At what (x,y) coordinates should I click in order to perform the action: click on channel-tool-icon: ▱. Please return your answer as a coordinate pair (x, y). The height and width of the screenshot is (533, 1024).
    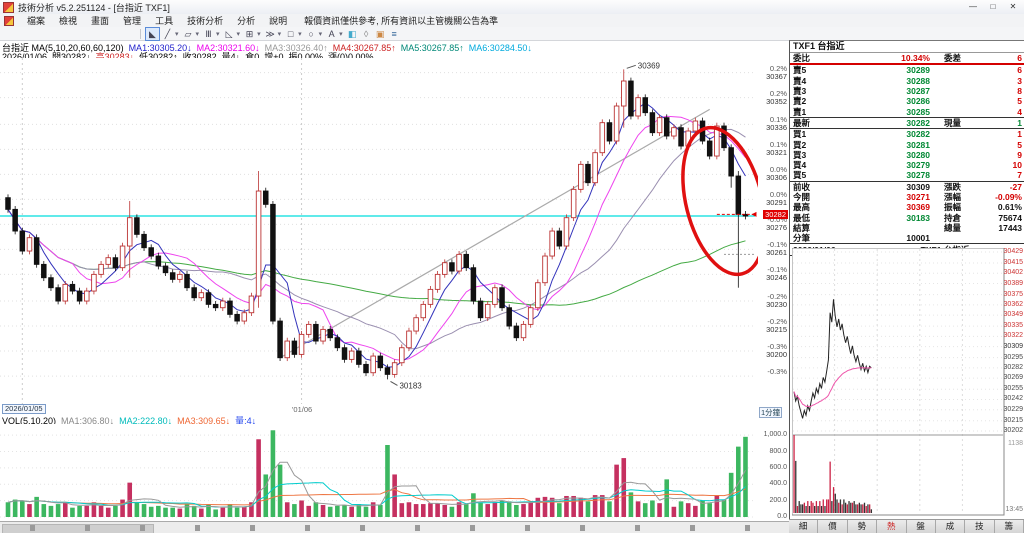
    Looking at the image, I should click on (188, 33).